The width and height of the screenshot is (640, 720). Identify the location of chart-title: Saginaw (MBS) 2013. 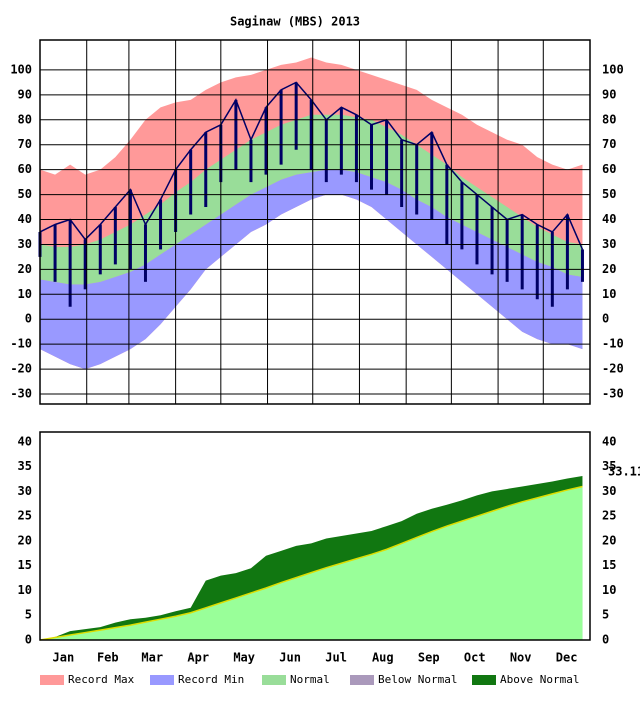
(295, 22).